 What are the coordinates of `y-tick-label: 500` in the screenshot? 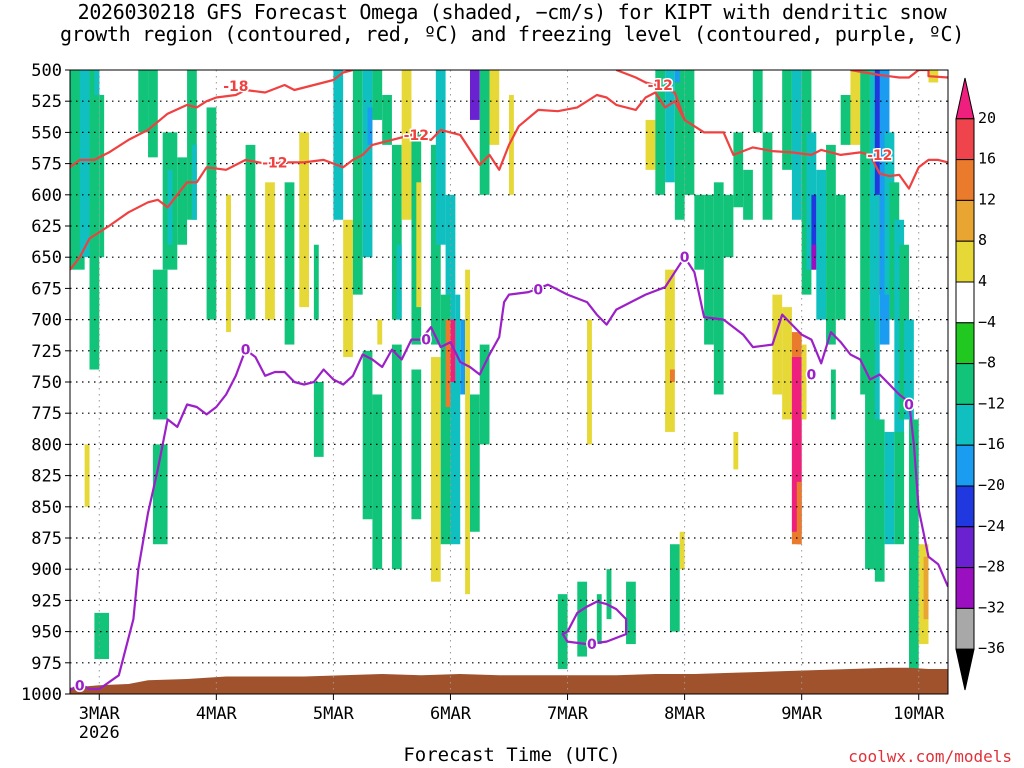 It's located at (46, 71).